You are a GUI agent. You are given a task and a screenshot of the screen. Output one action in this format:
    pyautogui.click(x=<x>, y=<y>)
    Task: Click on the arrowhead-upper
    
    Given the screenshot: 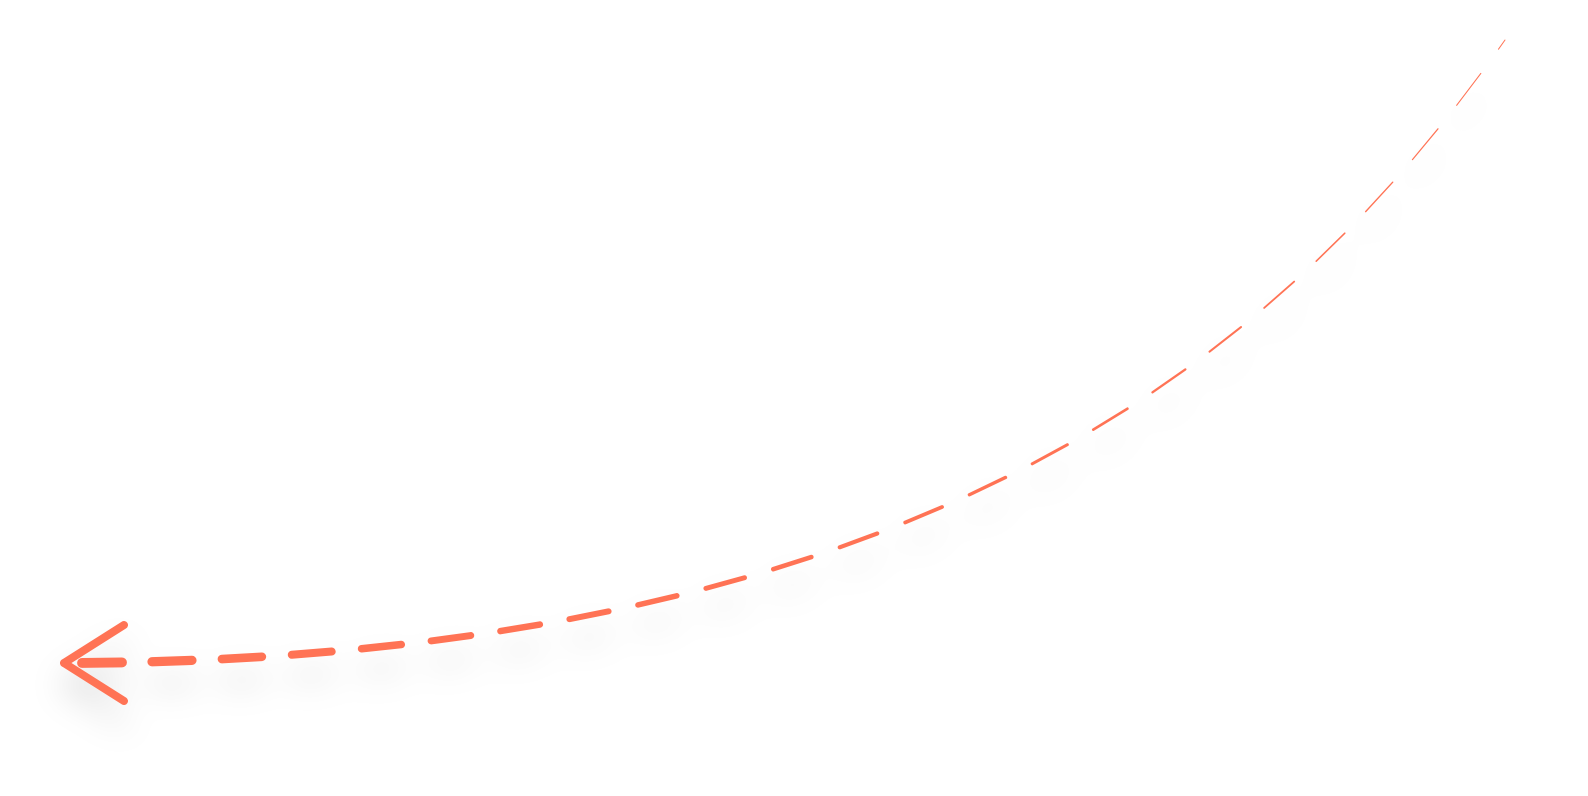 What is the action you would take?
    pyautogui.click(x=94, y=644)
    